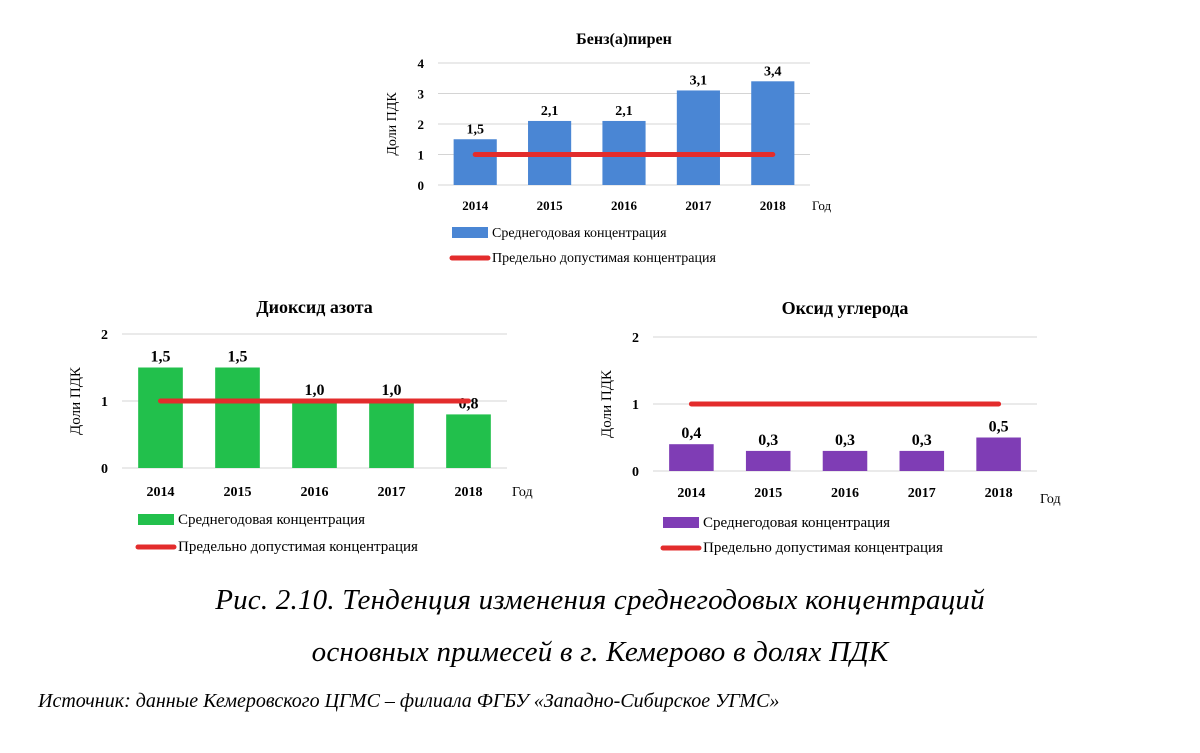 Image resolution: width=1200 pixels, height=753 pixels. Describe the element at coordinates (421, 94) in the screenshot. I see `y-tick-label: 3` at that location.